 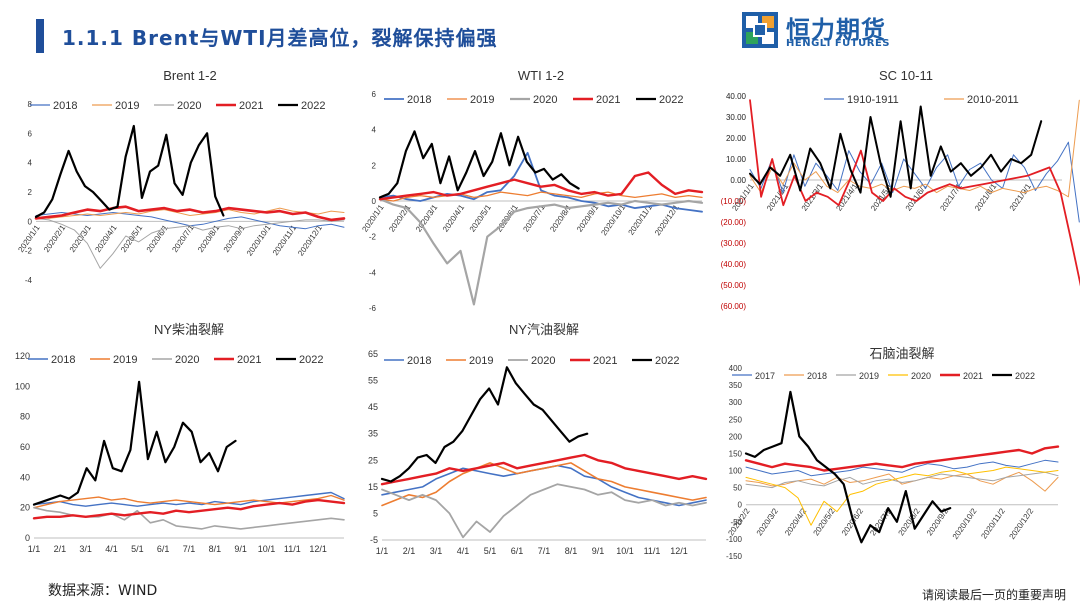 What do you see at coordinates (734, 556) in the screenshot?
I see `y-tick-label: -150` at bounding box center [734, 556].